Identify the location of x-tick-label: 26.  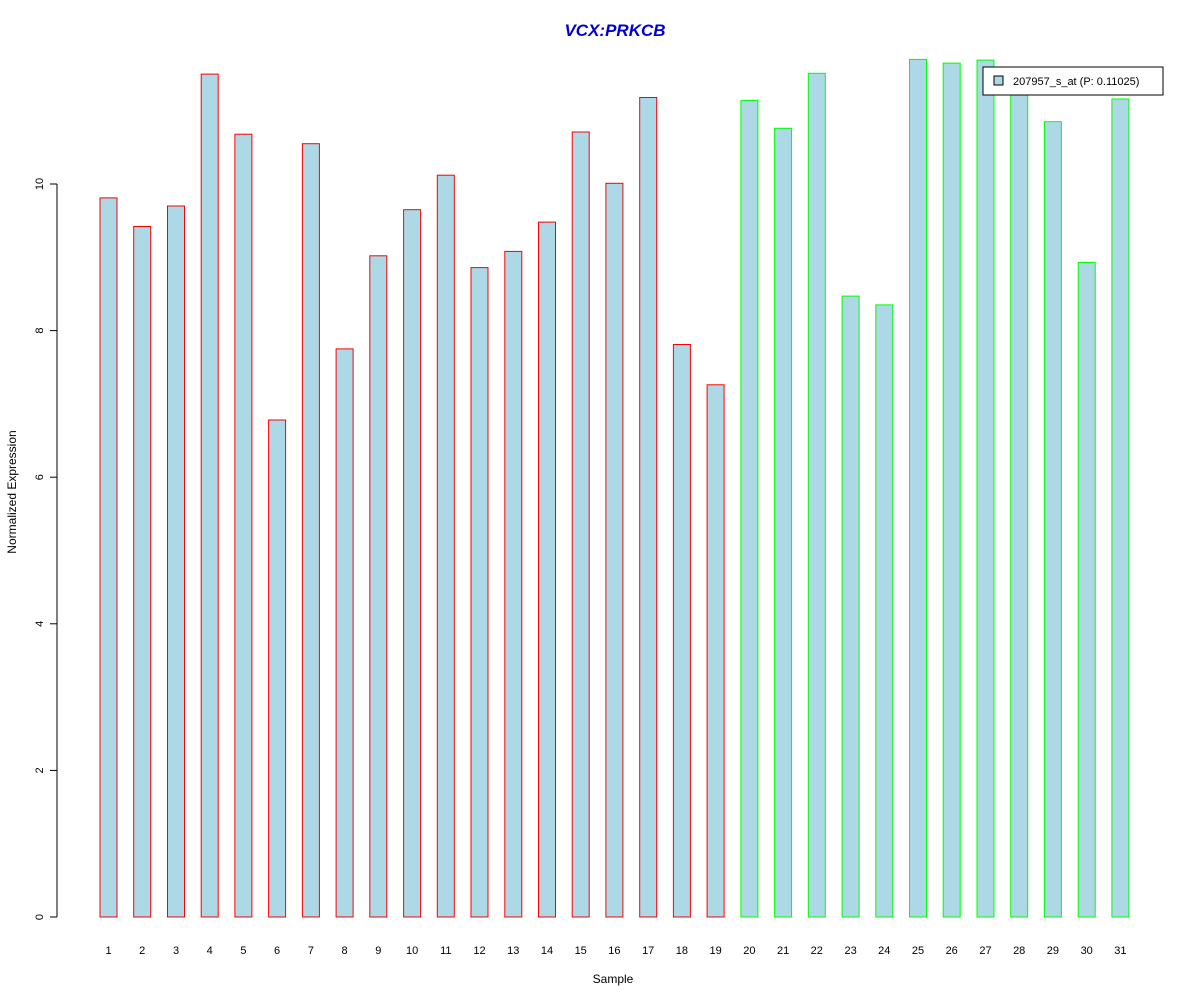
(952, 951).